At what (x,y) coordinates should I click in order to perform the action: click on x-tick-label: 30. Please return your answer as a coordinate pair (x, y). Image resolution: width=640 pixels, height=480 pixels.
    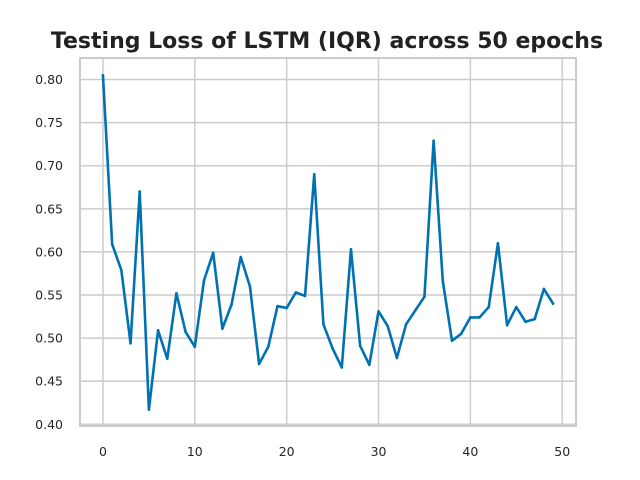
    Looking at the image, I should click on (379, 451).